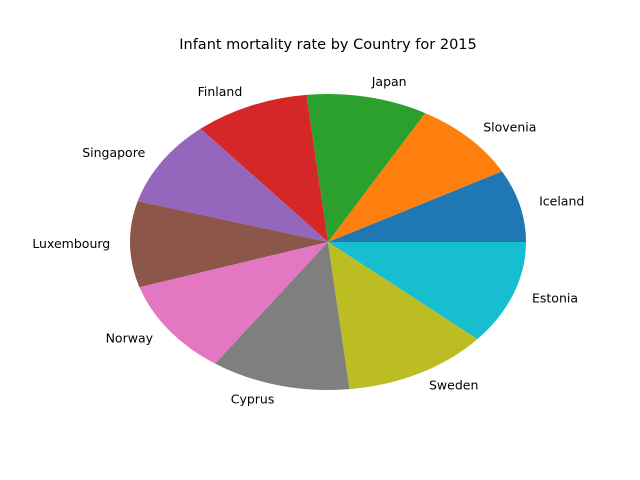 Image resolution: width=640 pixels, height=480 pixels. I want to click on pie-slice-iceland, so click(427, 206).